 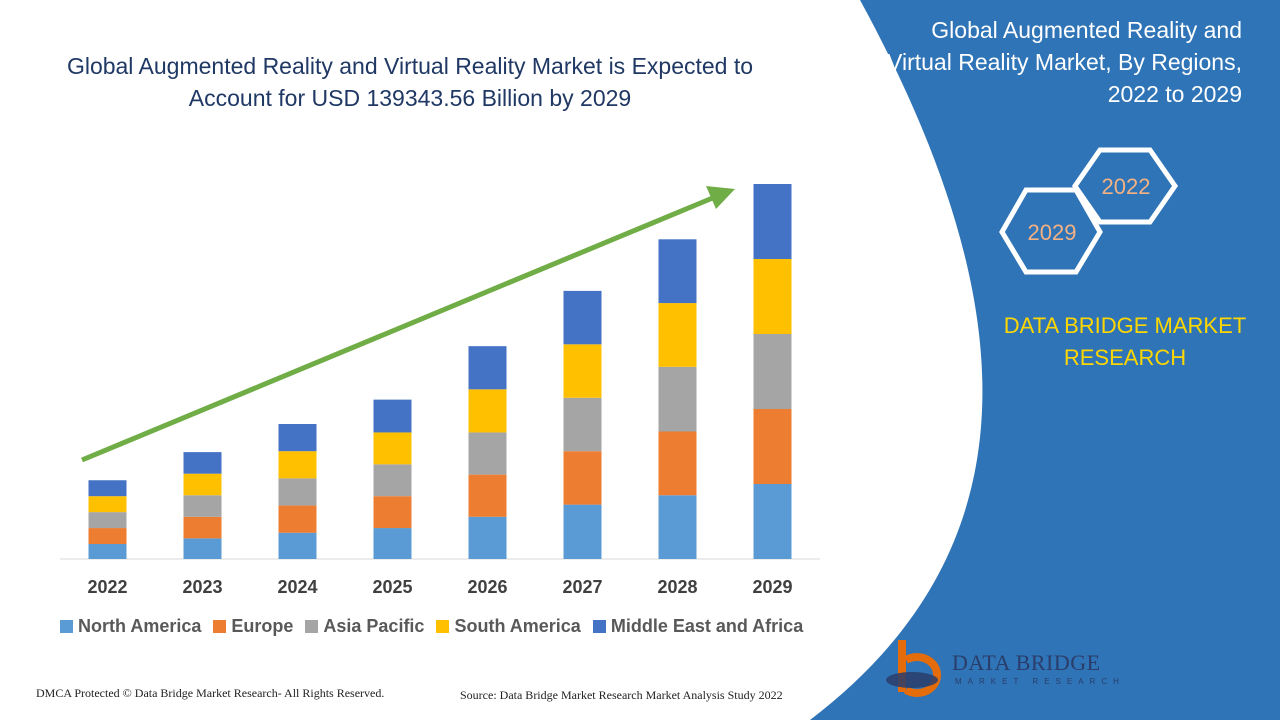 I want to click on hex-year-2029: 2029, so click(x=1052, y=232).